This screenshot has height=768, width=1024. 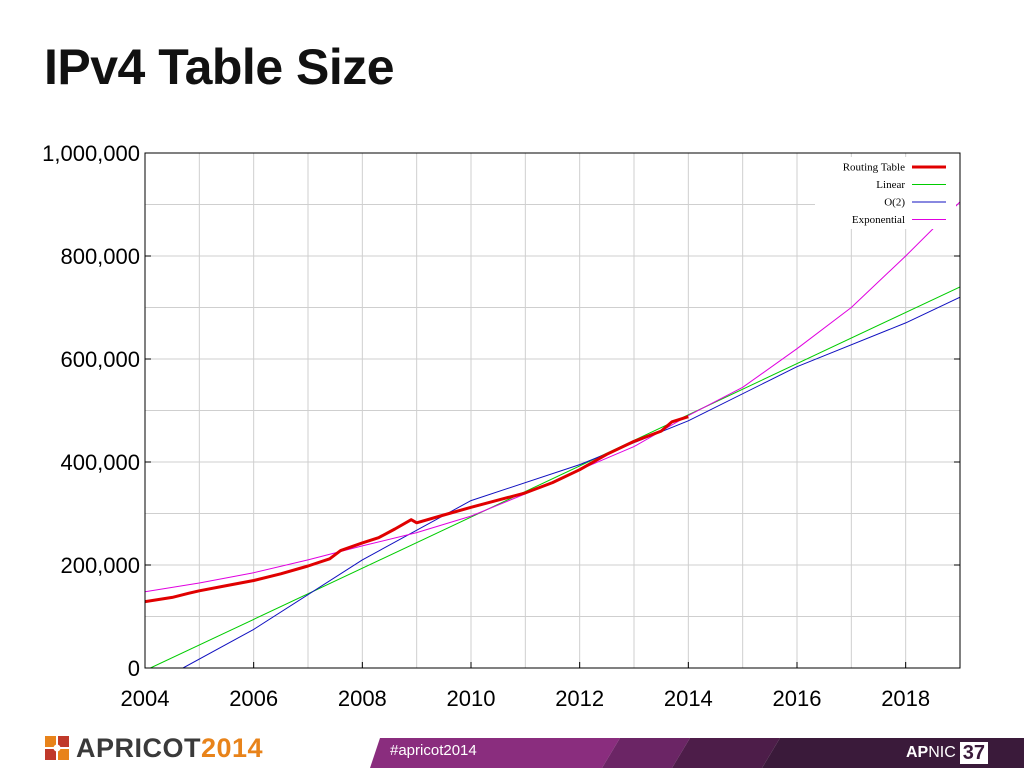 I want to click on apricot-logo: APRICOT2014, so click(x=153, y=748).